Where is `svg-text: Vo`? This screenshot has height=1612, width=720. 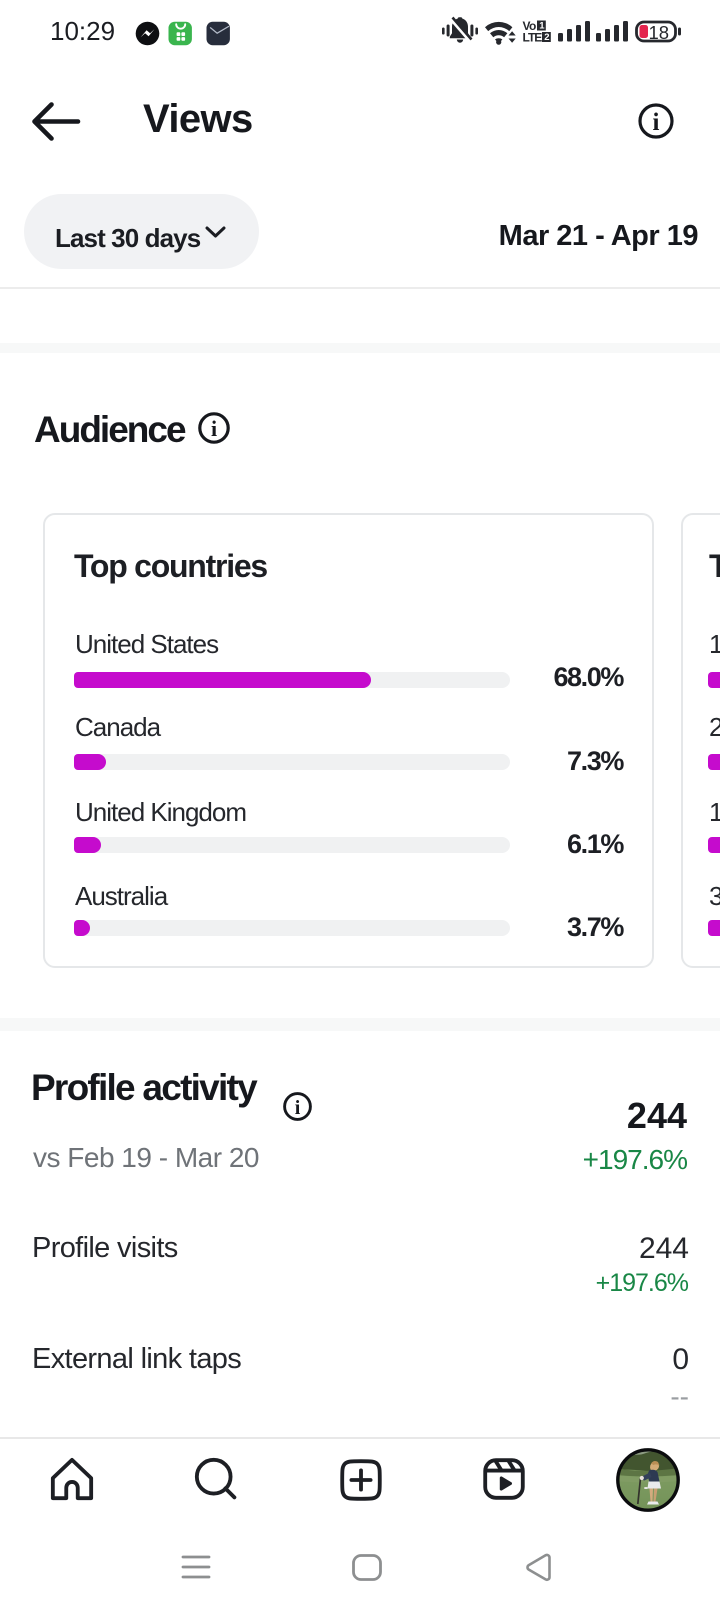 svg-text: Vo is located at coordinates (530, 26).